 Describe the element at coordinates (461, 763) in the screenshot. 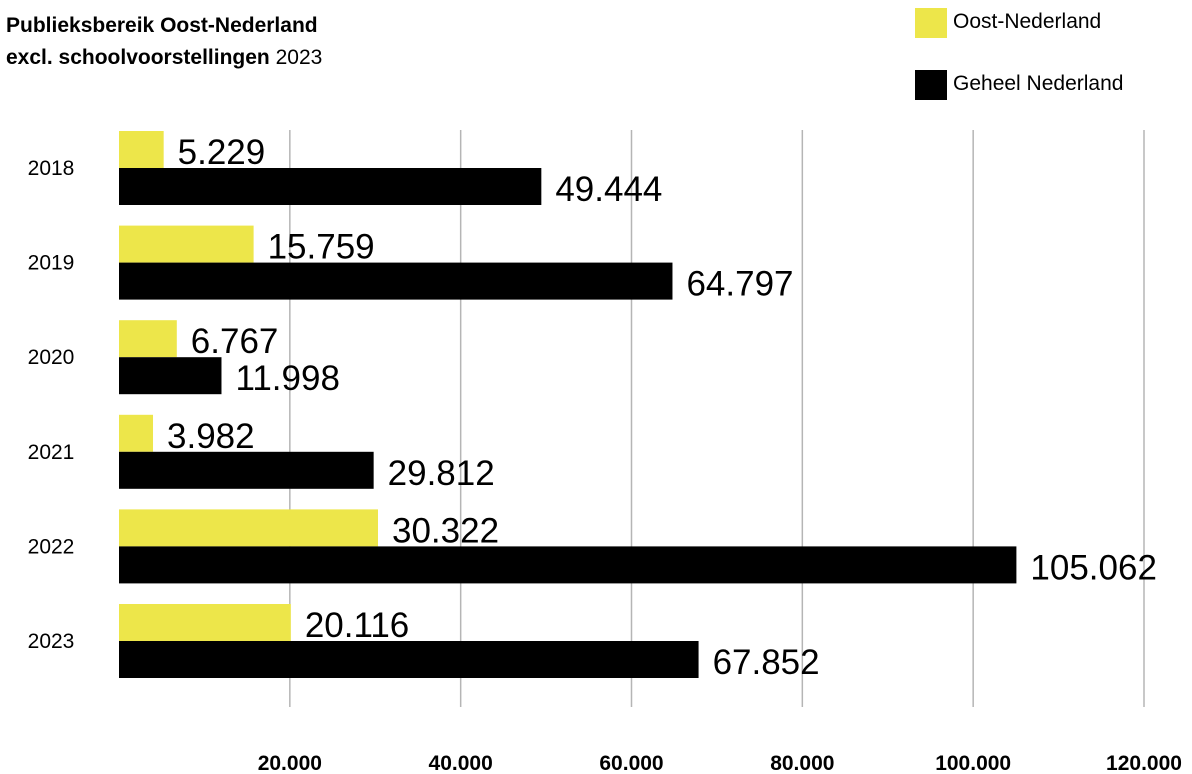

I see `x-tick-label-1: 40.000` at that location.